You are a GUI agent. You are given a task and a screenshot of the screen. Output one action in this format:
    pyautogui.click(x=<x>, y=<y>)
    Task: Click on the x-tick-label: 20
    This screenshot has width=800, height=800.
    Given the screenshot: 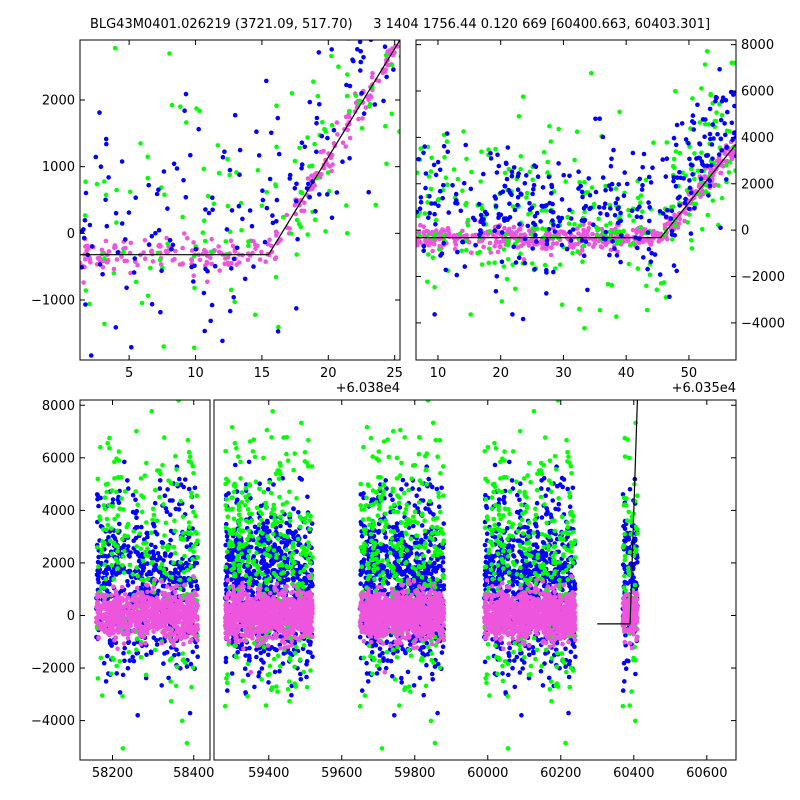 What is the action you would take?
    pyautogui.click(x=328, y=373)
    